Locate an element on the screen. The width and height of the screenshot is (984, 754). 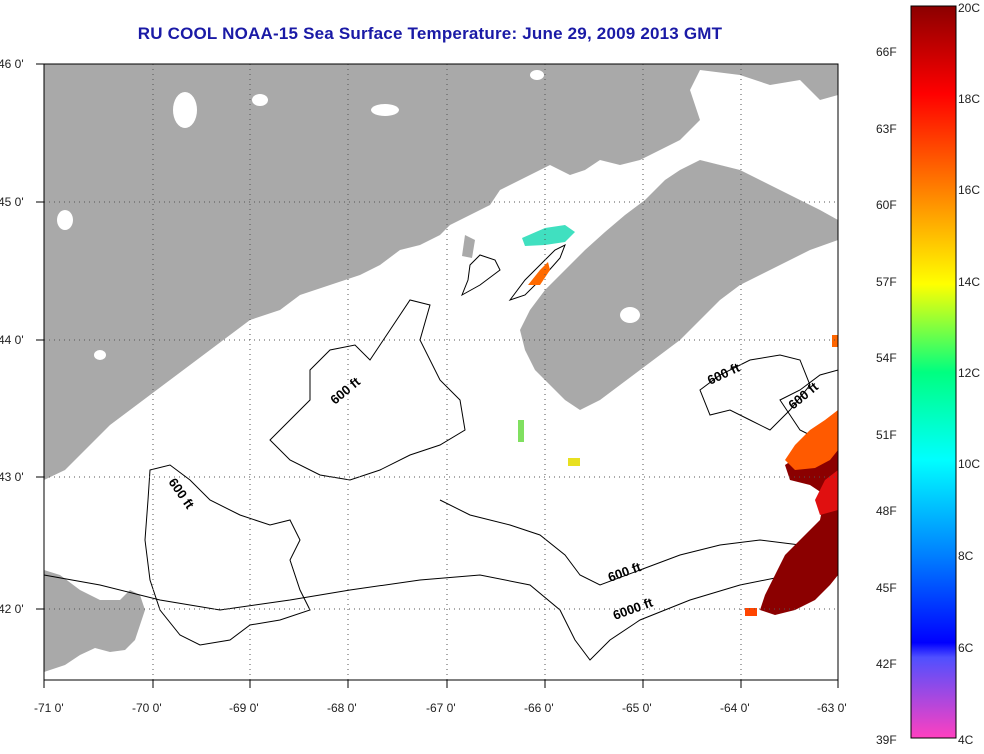
sst-red-patch is located at coordinates (826, 492).